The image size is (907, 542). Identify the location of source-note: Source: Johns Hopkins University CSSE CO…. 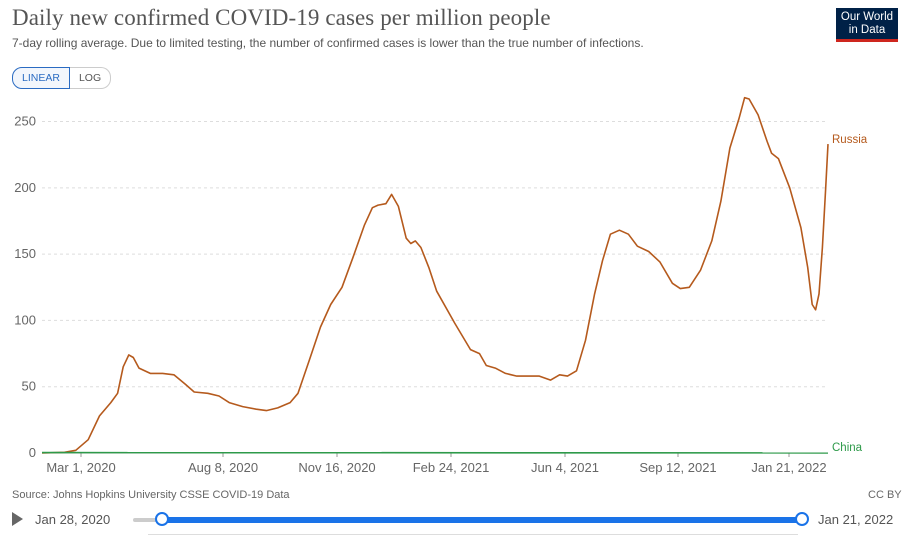
(151, 495).